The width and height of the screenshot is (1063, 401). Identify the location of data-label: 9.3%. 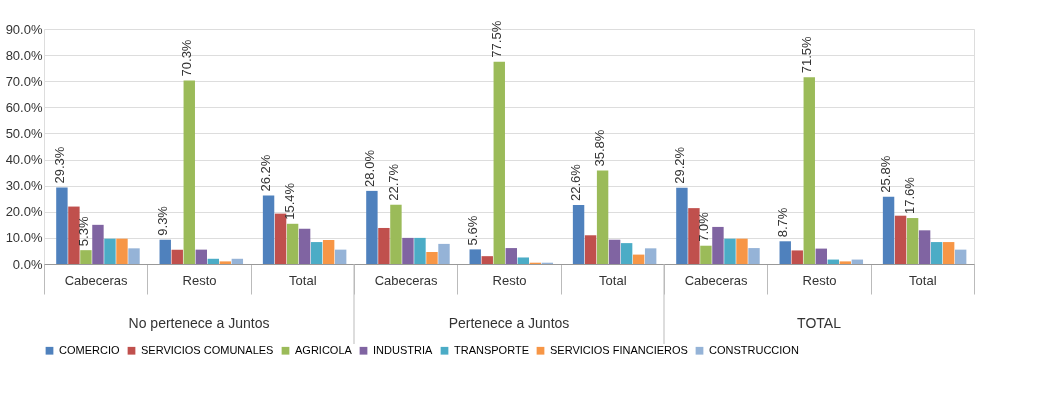
(162, 220).